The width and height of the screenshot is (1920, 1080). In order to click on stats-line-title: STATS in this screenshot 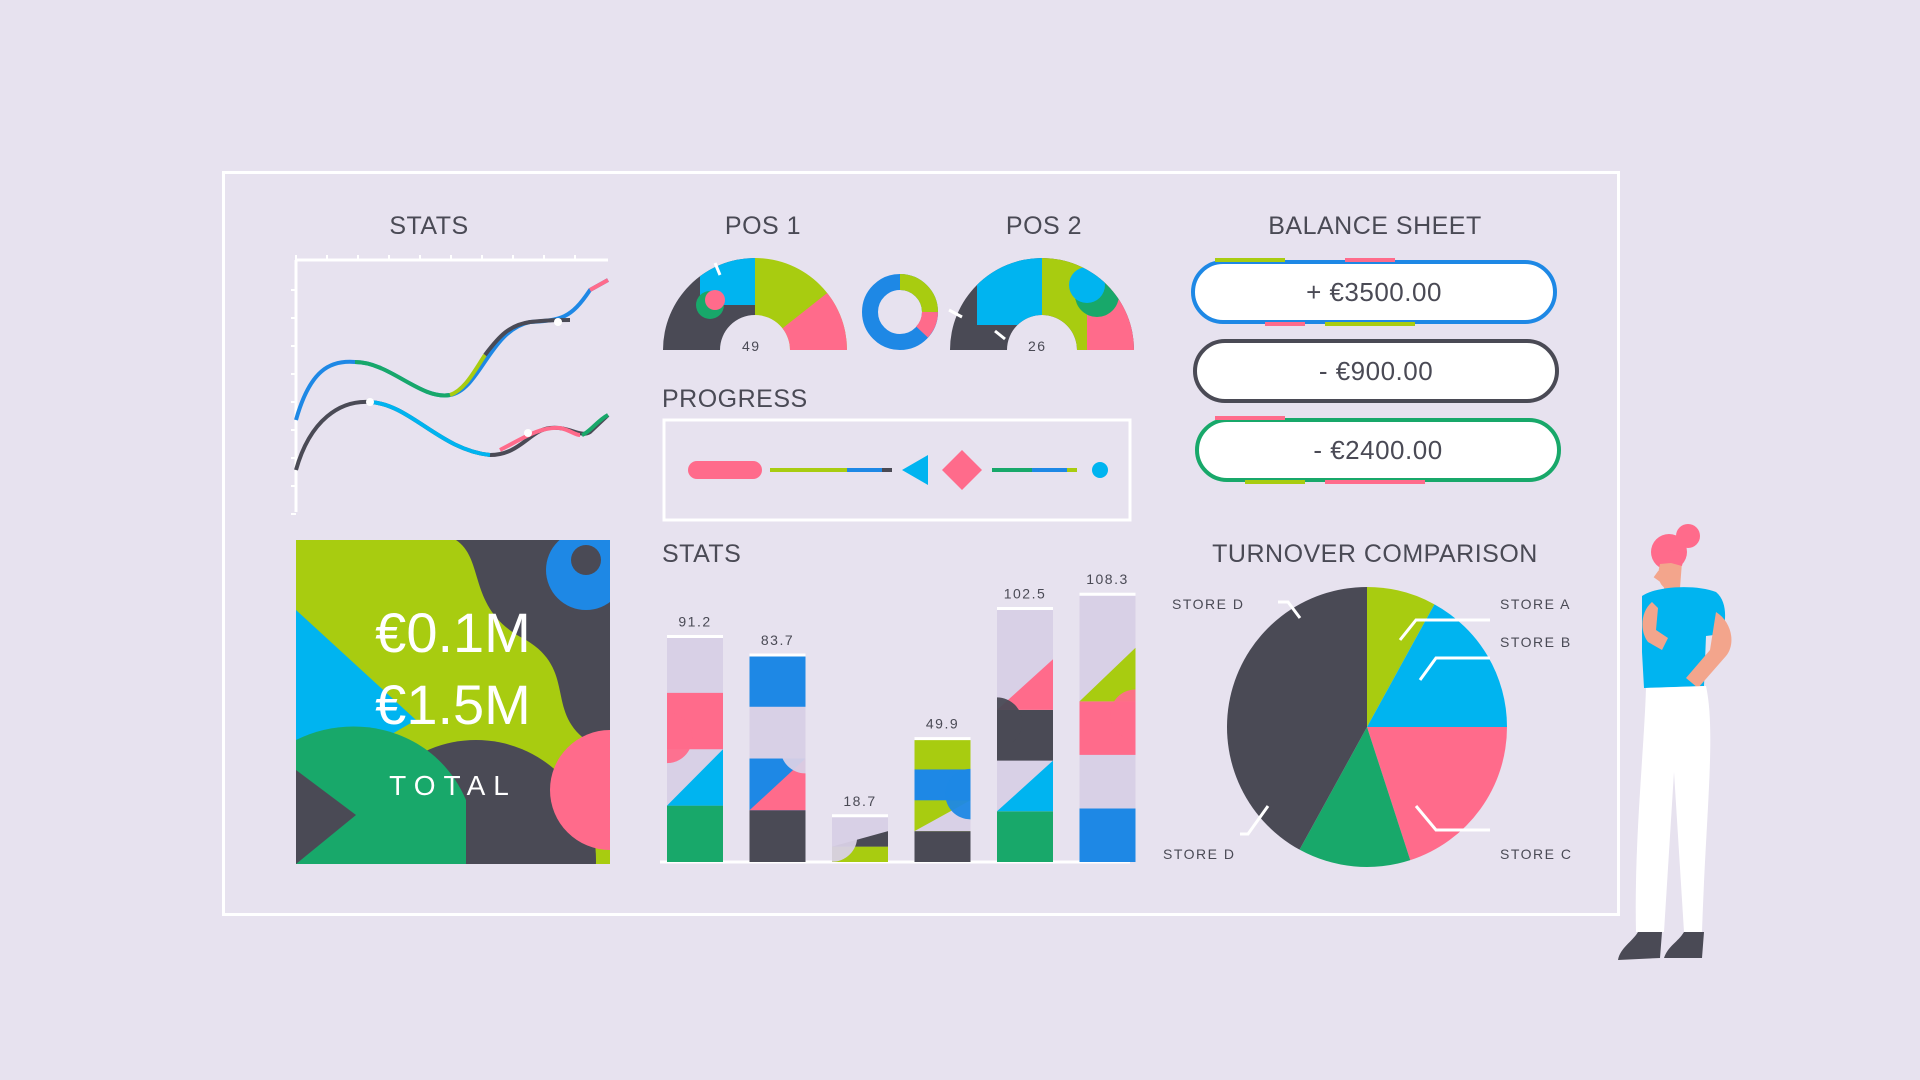, I will do `click(429, 226)`.